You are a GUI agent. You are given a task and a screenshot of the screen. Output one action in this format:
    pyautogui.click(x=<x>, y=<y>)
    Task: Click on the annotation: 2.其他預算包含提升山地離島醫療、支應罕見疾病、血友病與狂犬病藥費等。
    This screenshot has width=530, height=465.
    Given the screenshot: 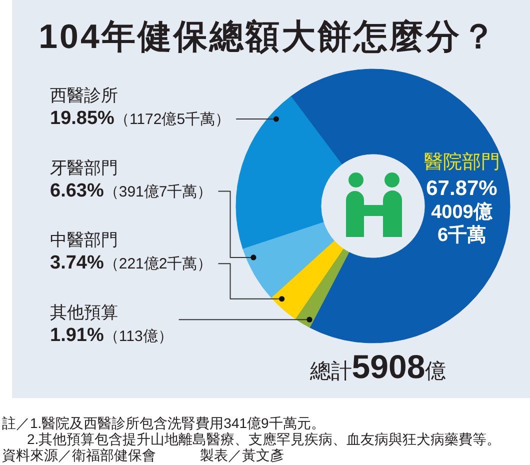 What is the action you would take?
    pyautogui.click(x=264, y=439)
    